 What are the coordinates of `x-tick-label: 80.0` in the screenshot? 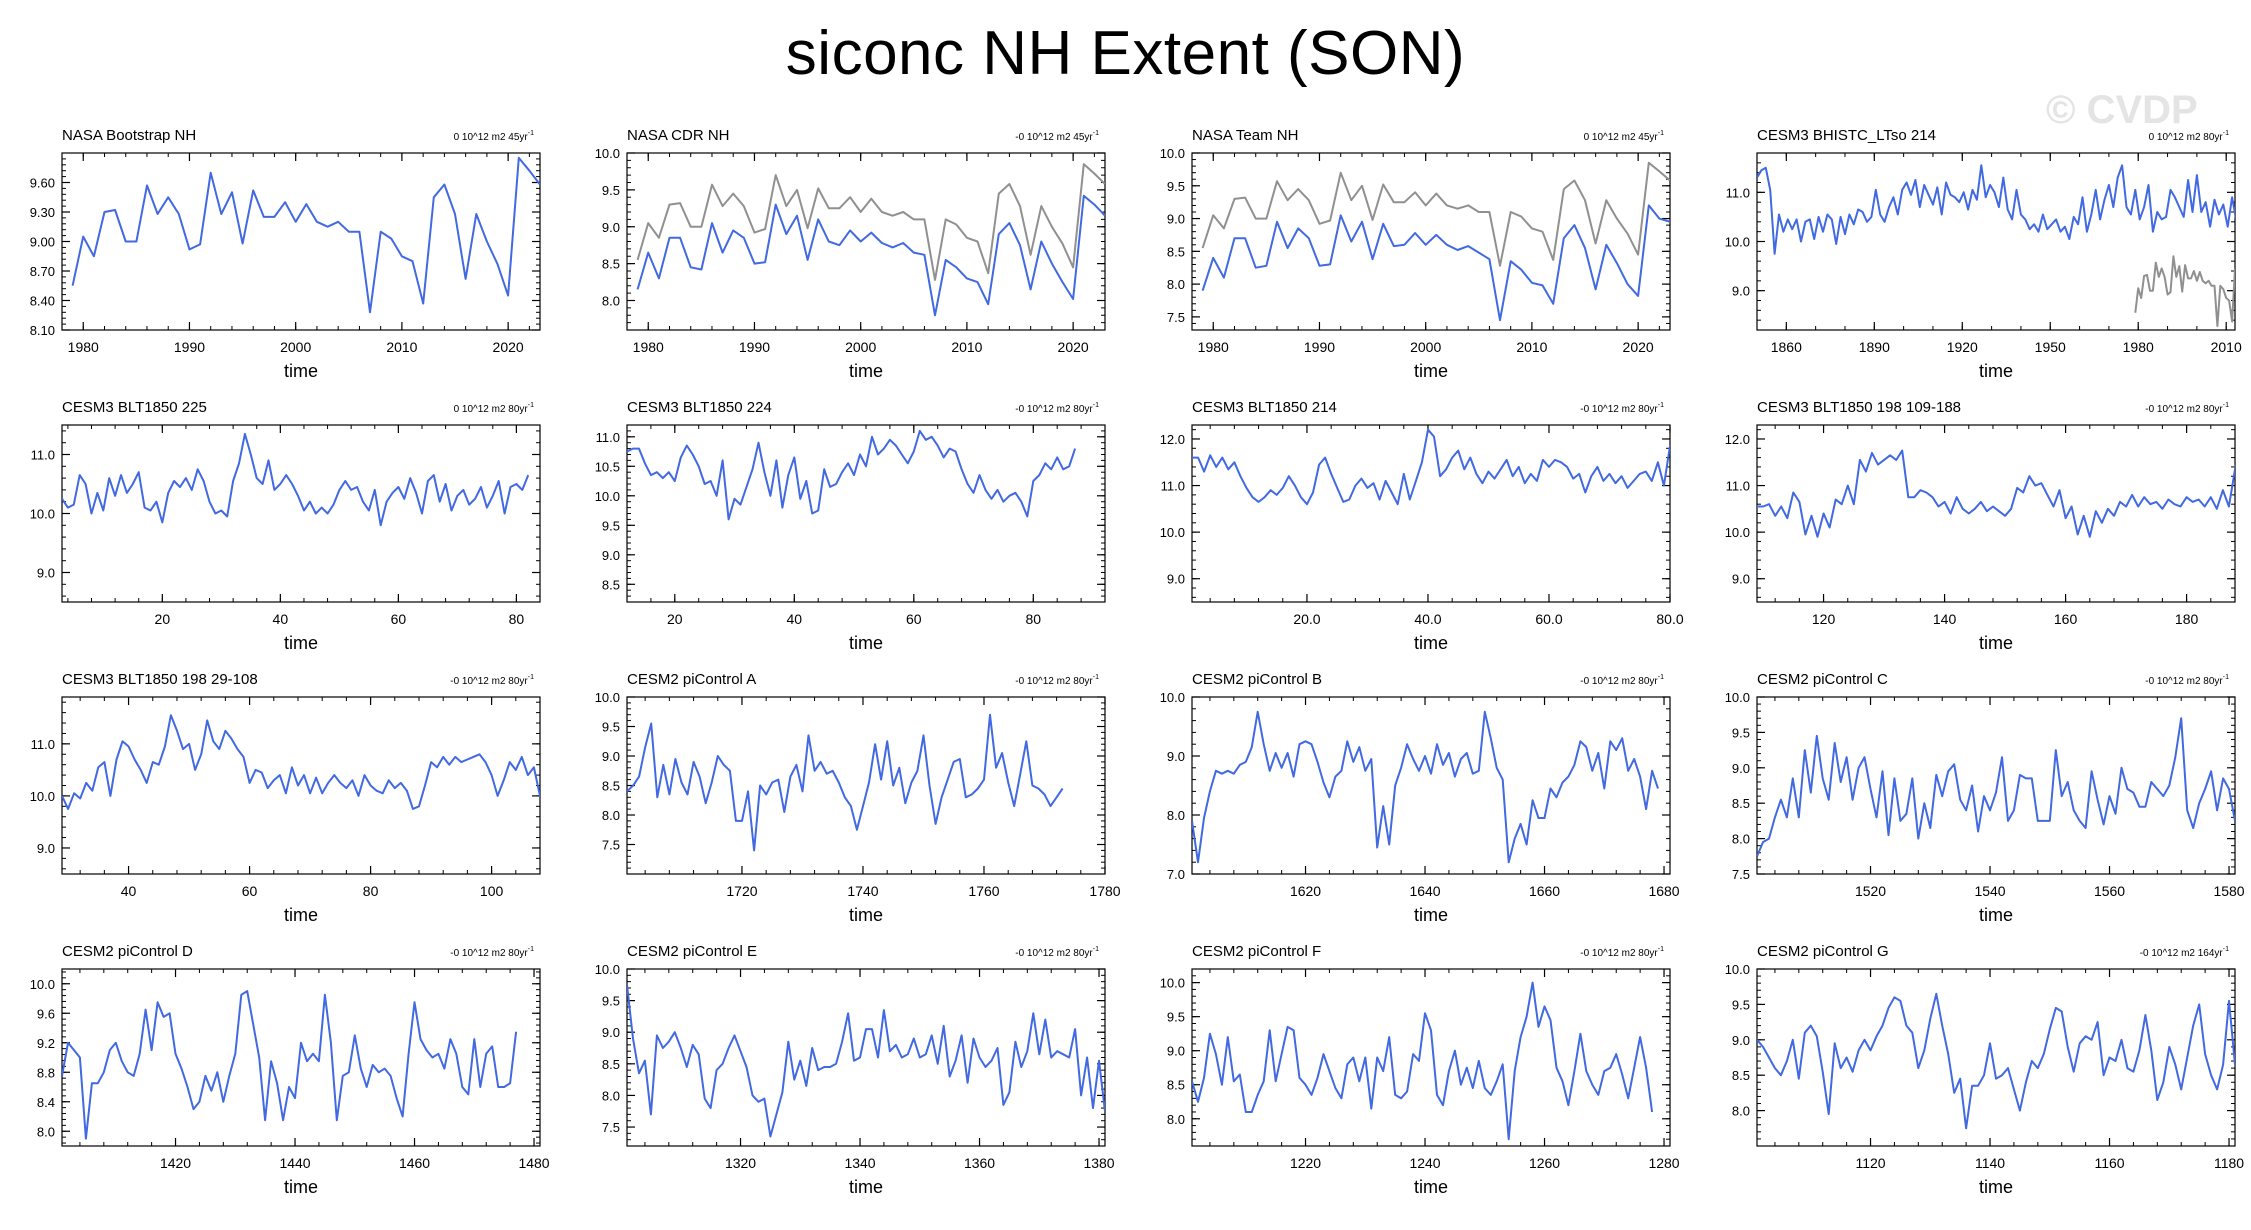 It's located at (1669, 619).